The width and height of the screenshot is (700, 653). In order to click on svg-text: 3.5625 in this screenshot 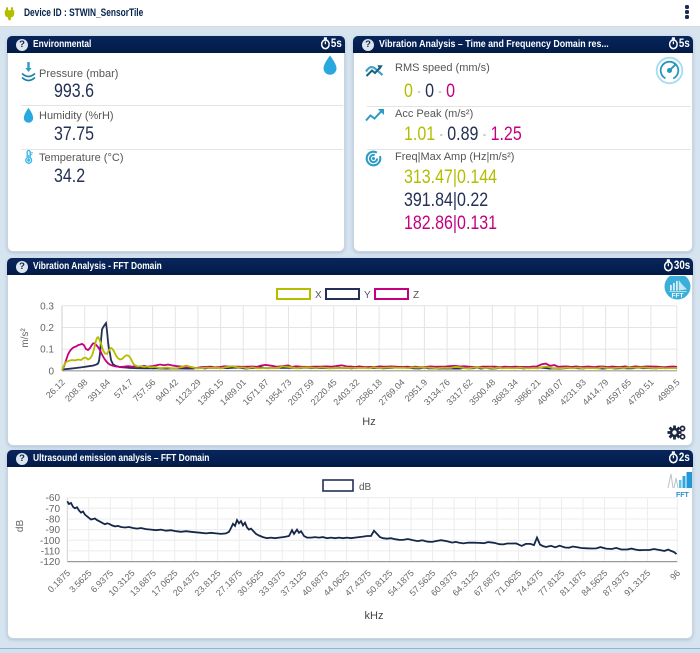, I will do `click(80, 581)`.